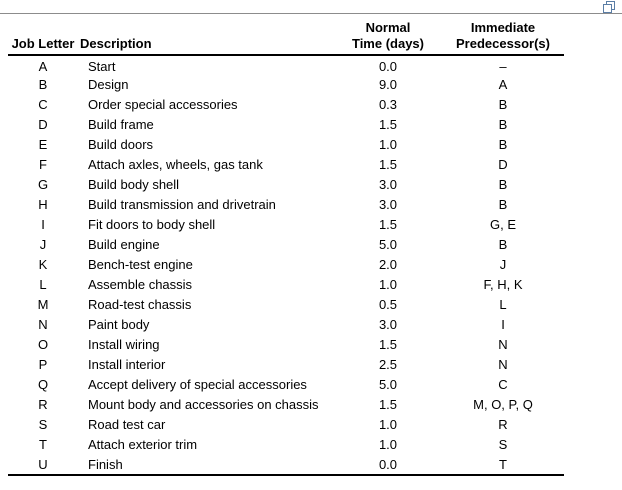 The image size is (622, 490). What do you see at coordinates (43, 445) in the screenshot?
I see `job-letter-cell: T` at bounding box center [43, 445].